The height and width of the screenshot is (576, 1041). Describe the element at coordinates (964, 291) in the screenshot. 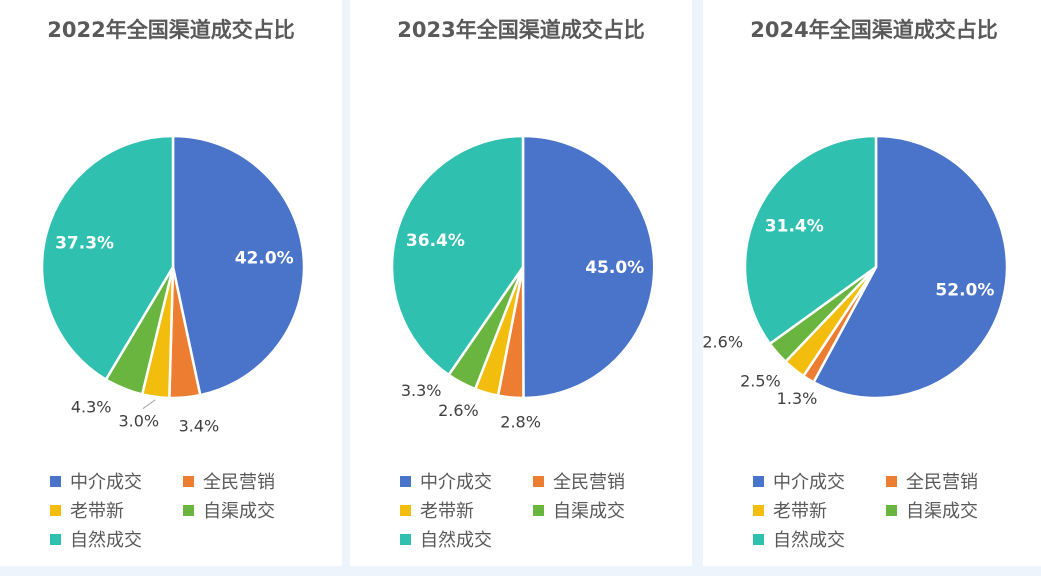

I see `data-label: 52.0%` at that location.